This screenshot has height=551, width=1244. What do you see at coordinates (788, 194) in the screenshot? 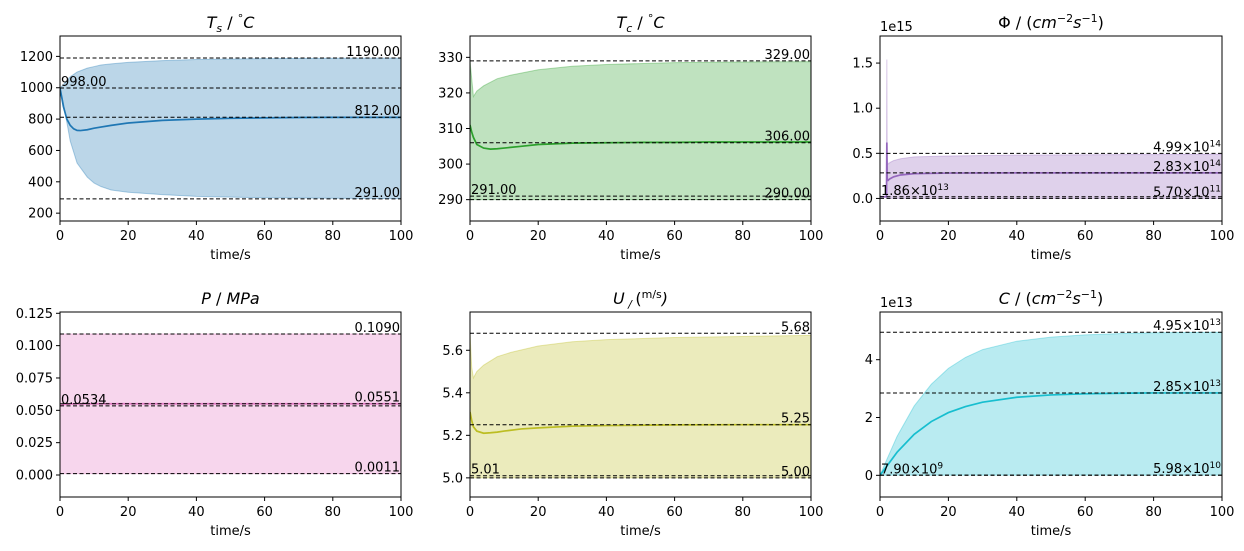
I see `reference-label: 290.00` at bounding box center [788, 194].